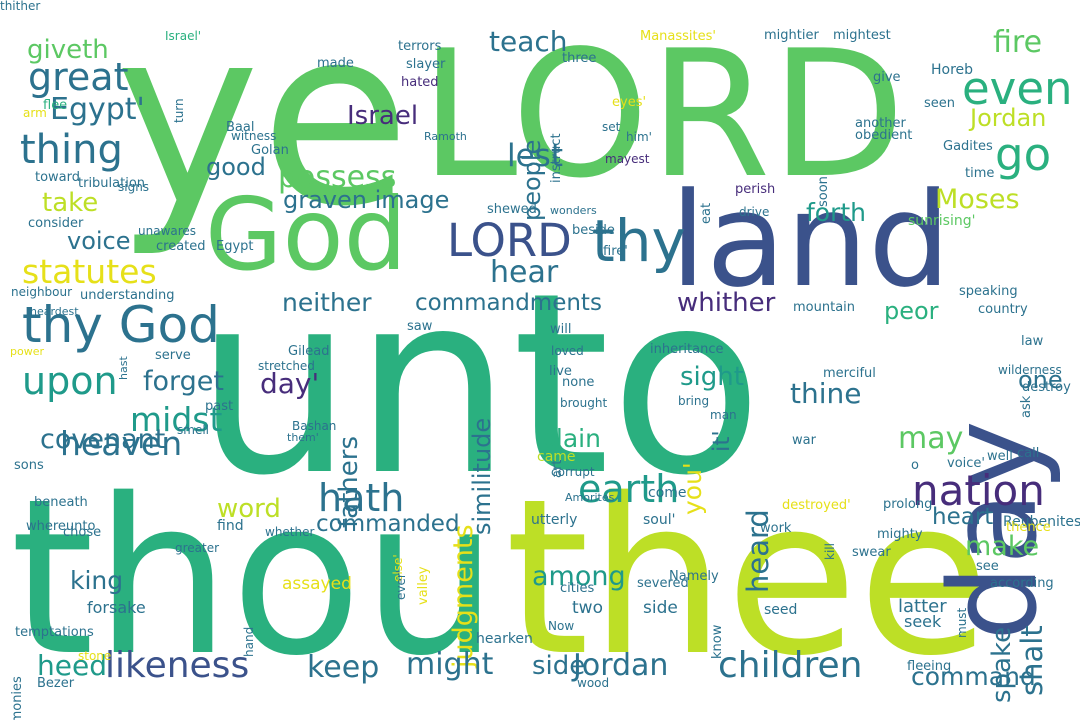 The height and width of the screenshot is (720, 1080). Describe the element at coordinates (1018, 42) in the screenshot. I see `word-fire: fire` at that location.